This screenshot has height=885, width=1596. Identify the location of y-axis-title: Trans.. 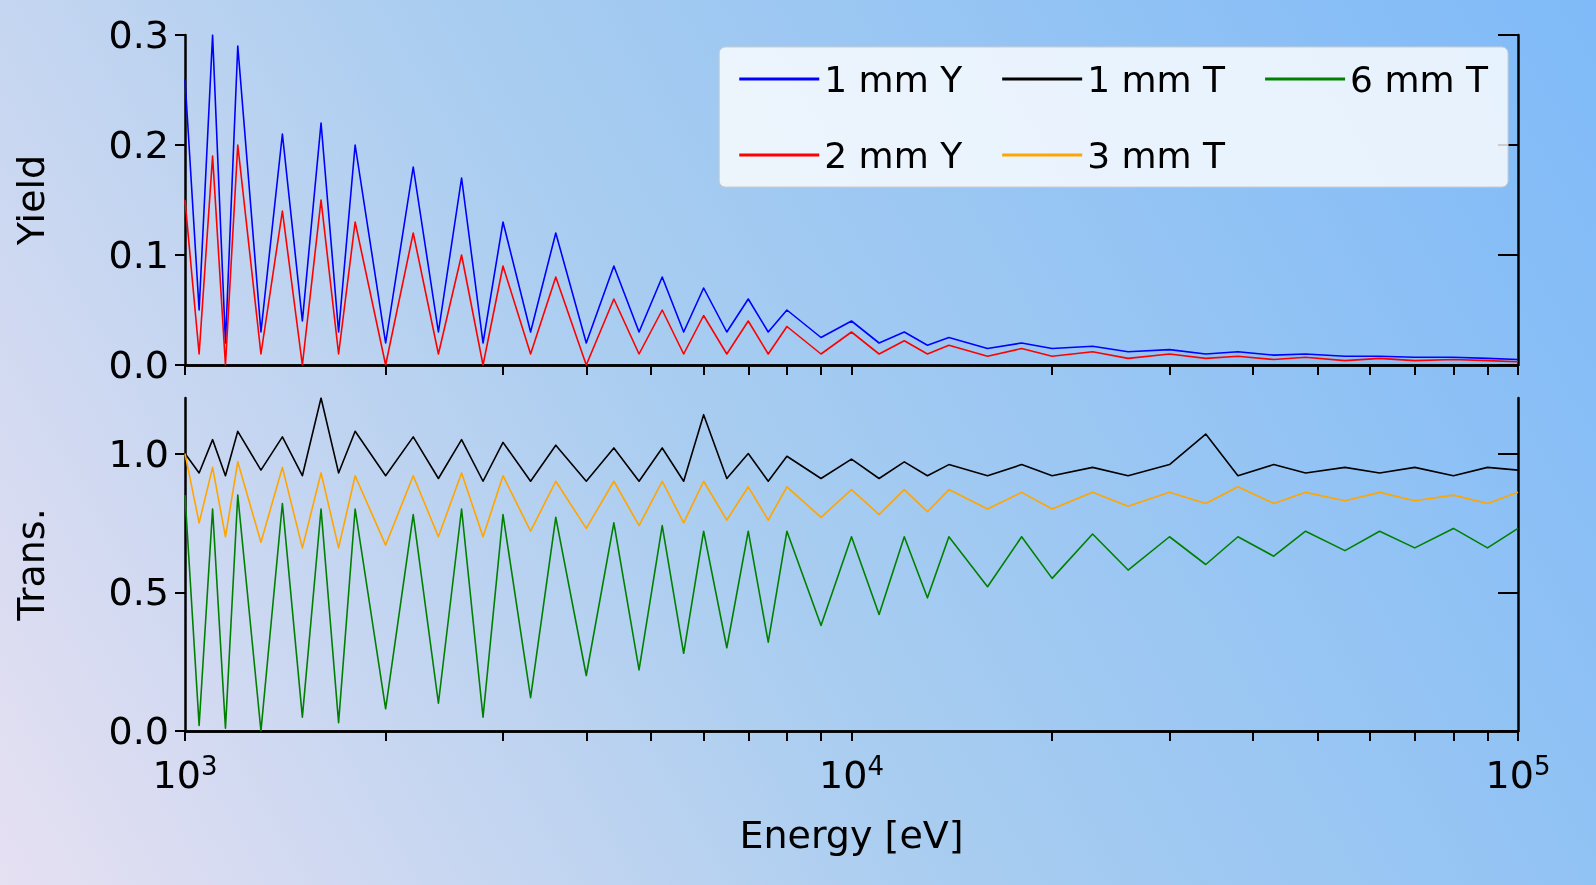
(31, 565).